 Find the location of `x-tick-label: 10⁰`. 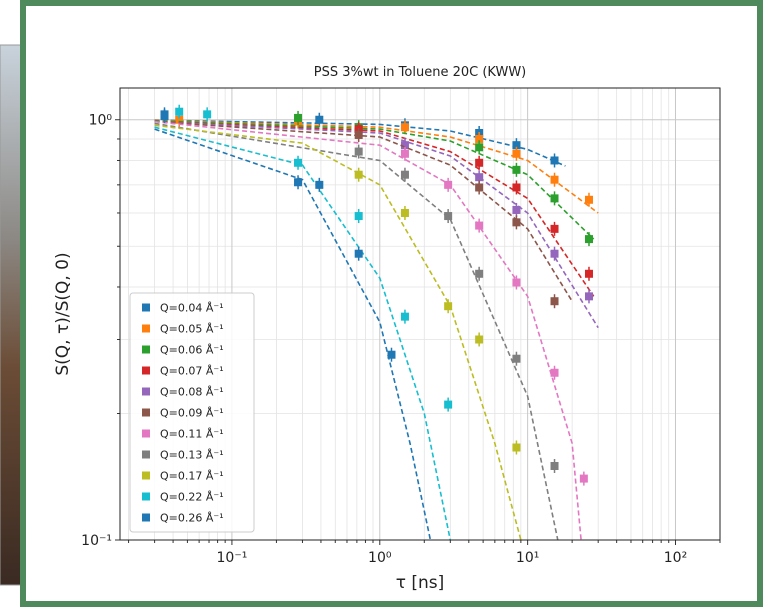

x-tick-label: 10⁰ is located at coordinates (380, 558).